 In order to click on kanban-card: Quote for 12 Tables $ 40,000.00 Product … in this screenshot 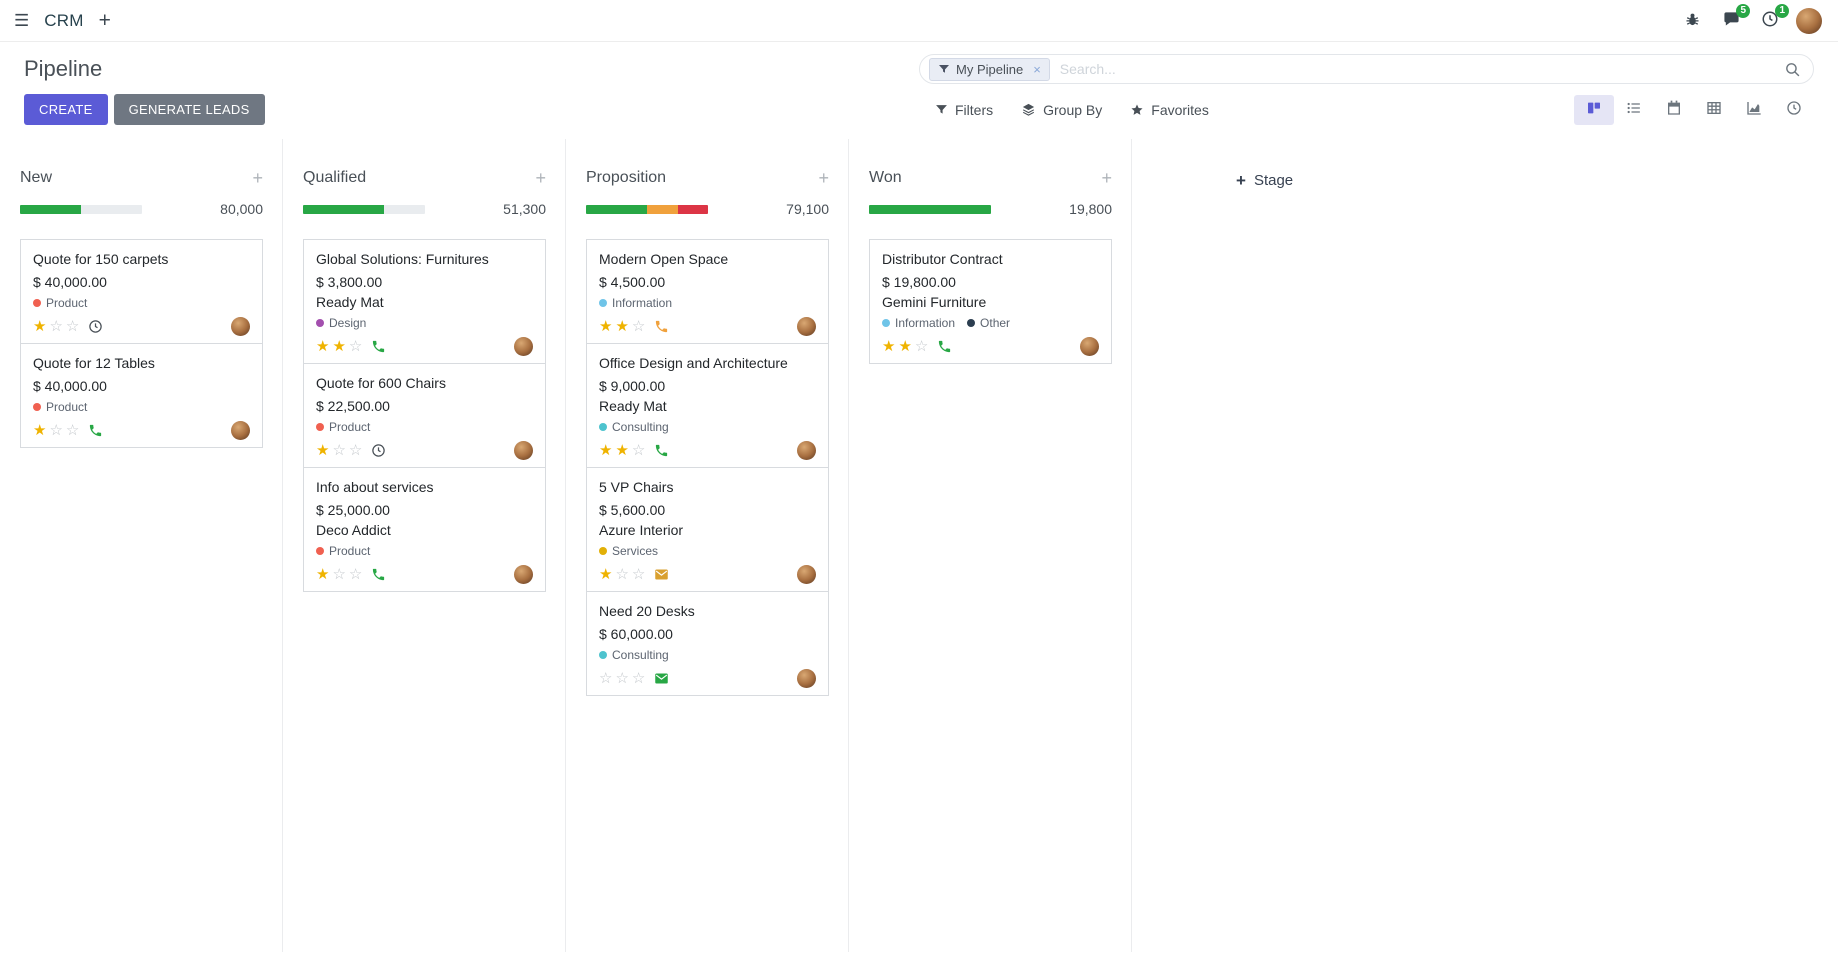, I will do `click(141, 395)`.